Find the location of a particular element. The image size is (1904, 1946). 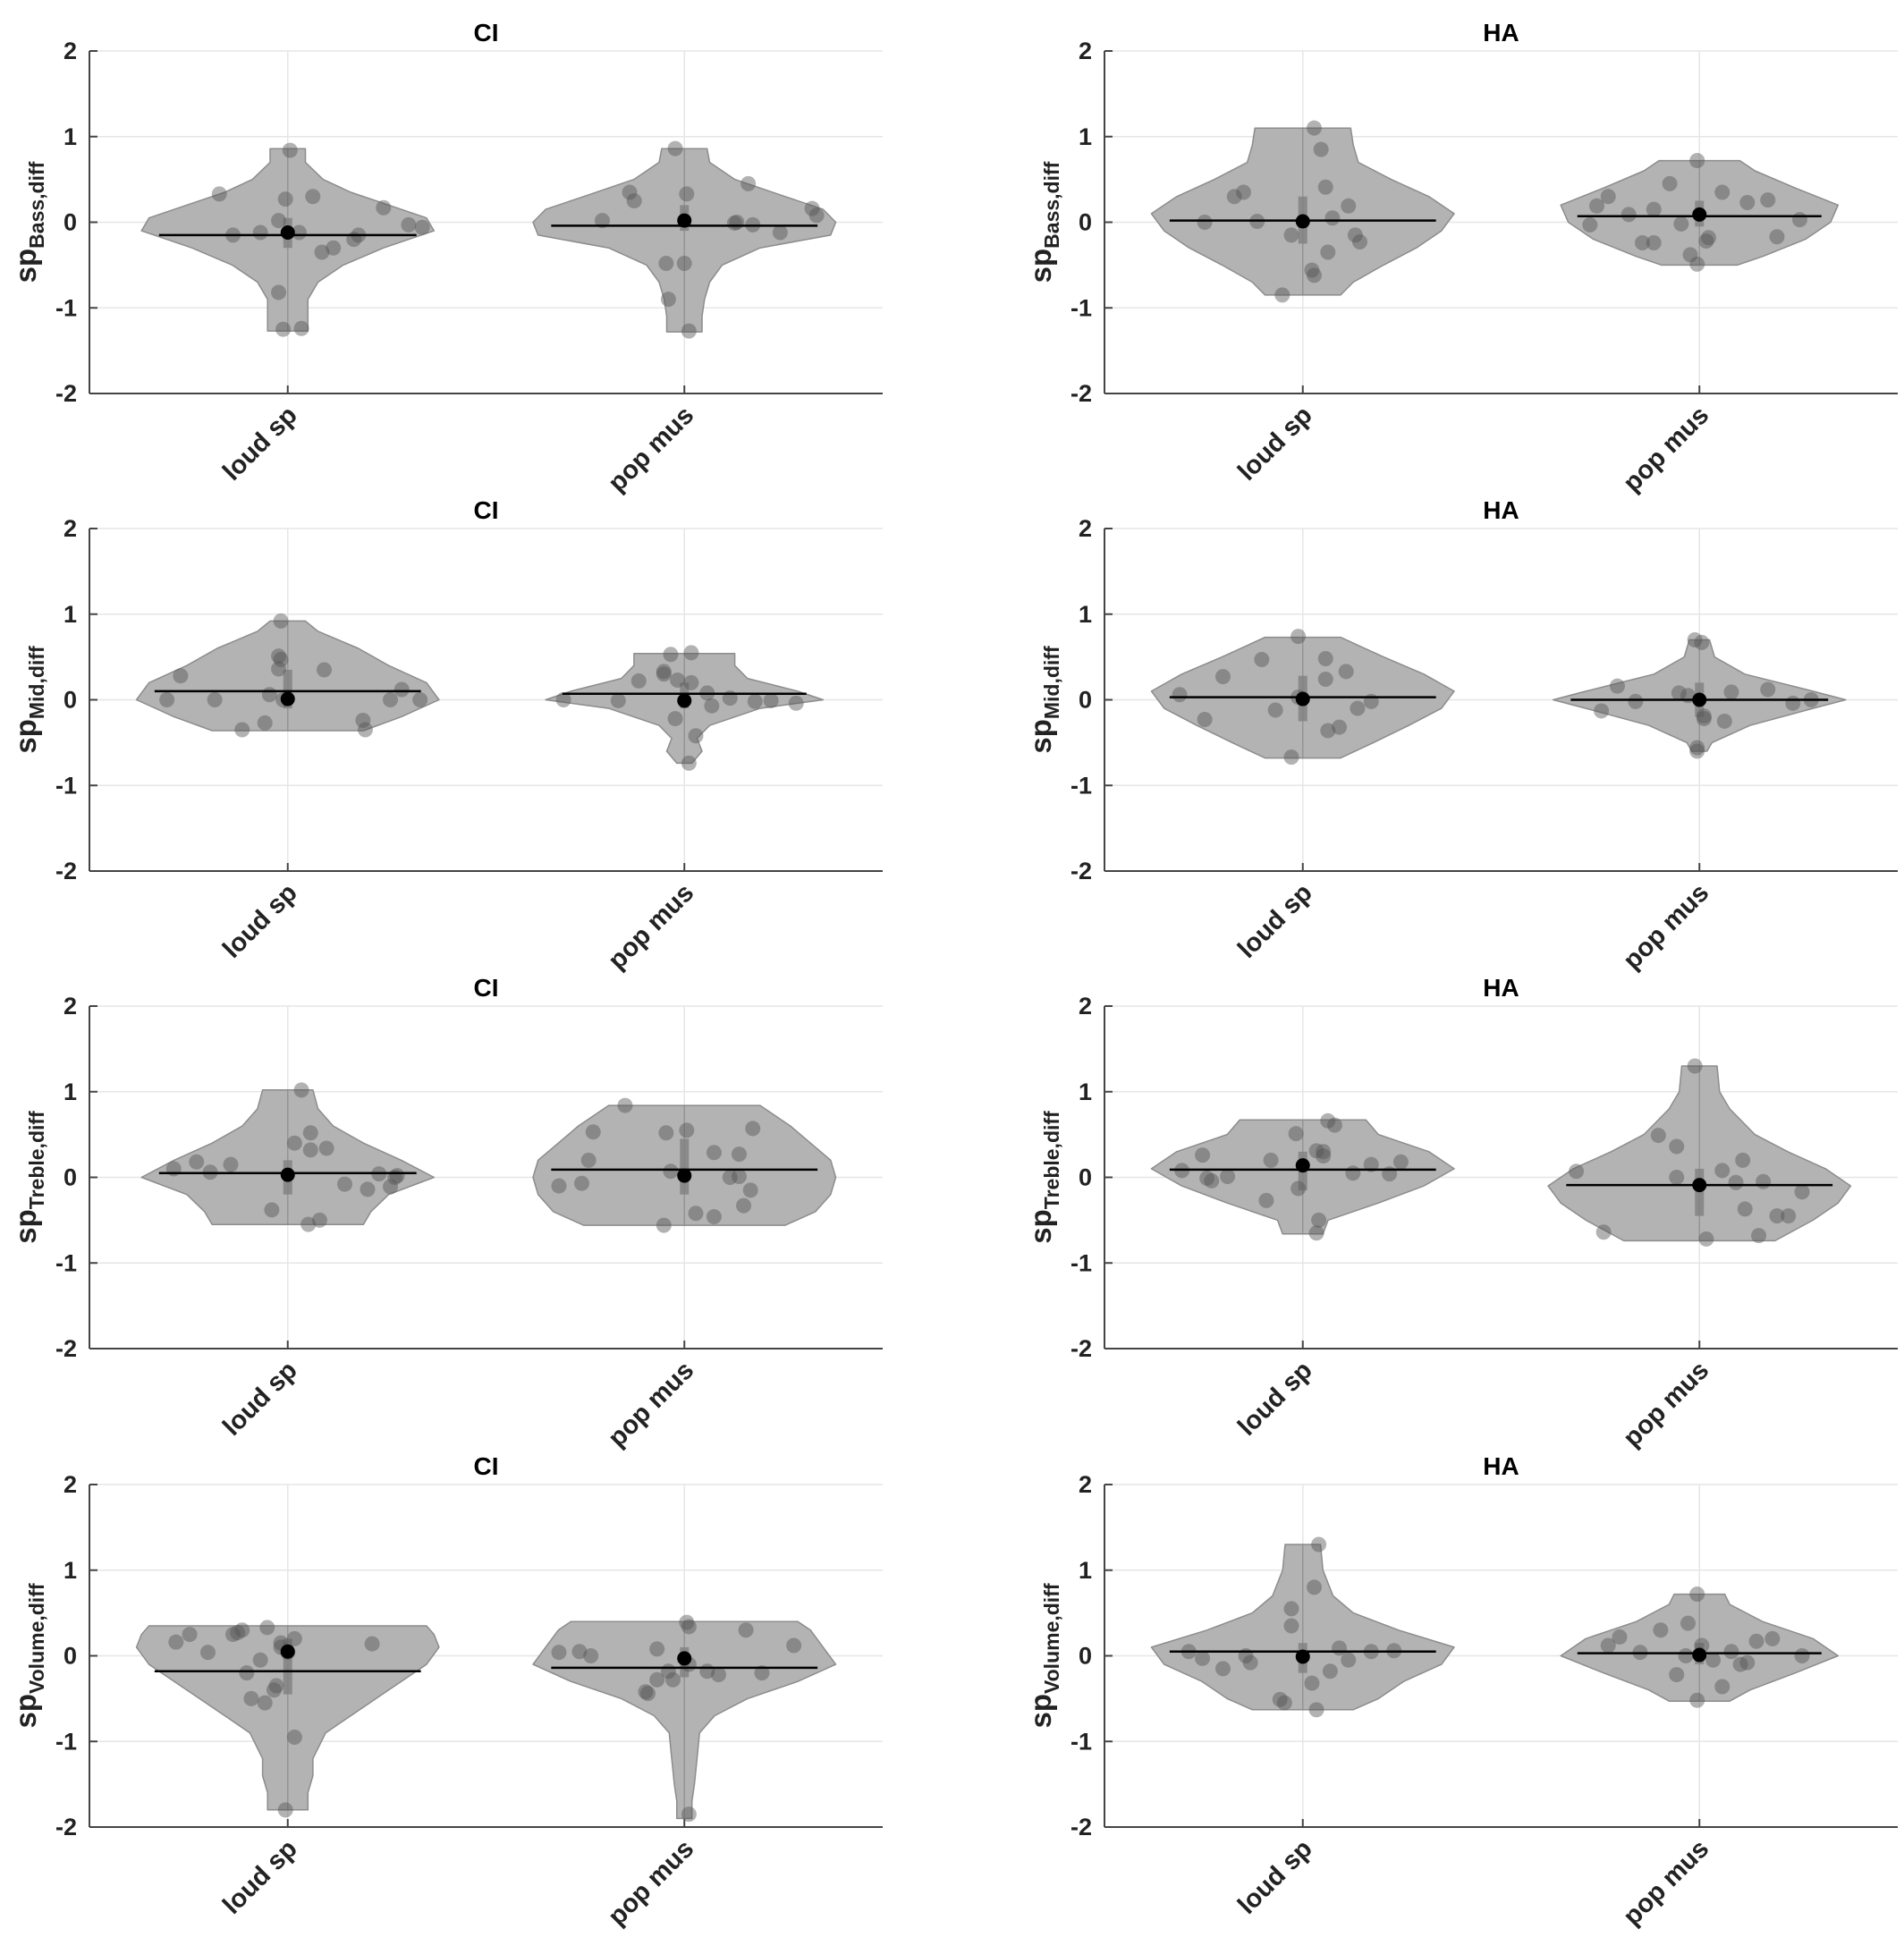

y-axis-label-sub: Mid,diff is located at coordinates (36, 682).